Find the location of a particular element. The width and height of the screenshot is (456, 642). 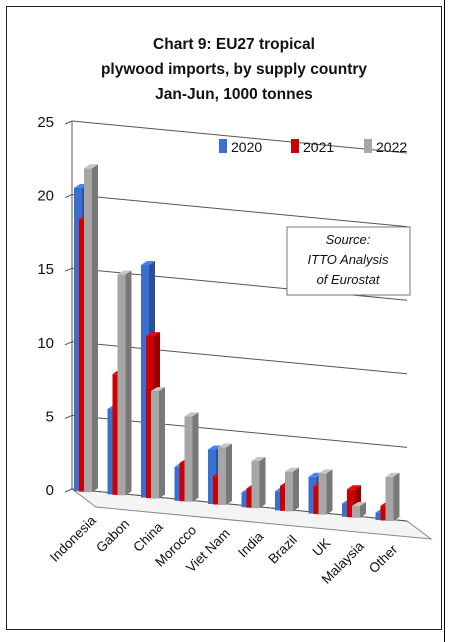

source-annotation: Source: ITTO Analysis of Eurostat is located at coordinates (348, 261).